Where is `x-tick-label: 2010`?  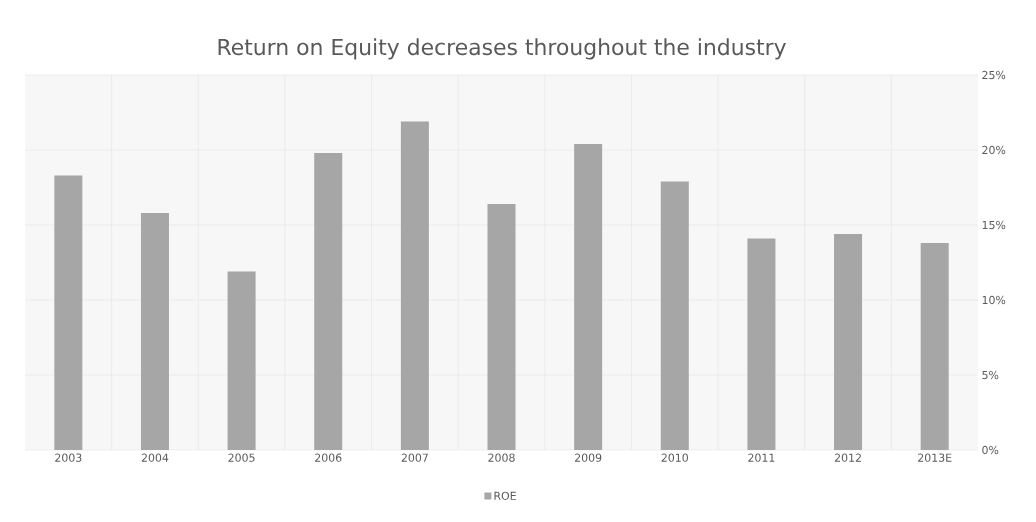
x-tick-label: 2010 is located at coordinates (674, 457).